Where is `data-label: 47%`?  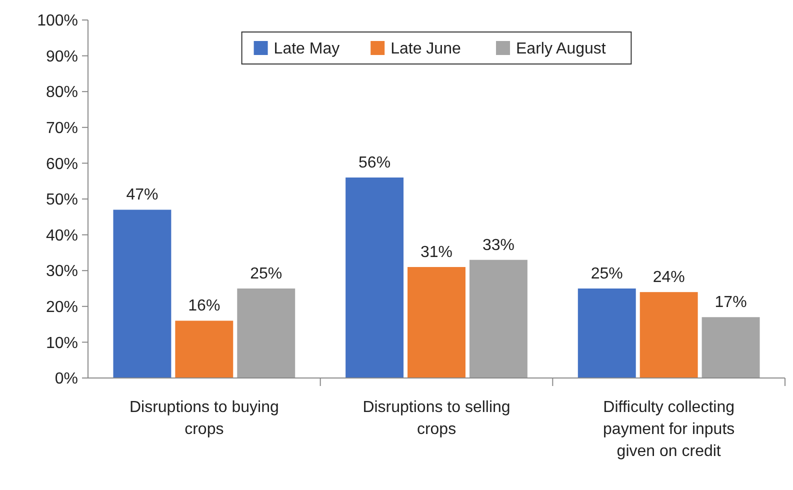
data-label: 47% is located at coordinates (142, 195).